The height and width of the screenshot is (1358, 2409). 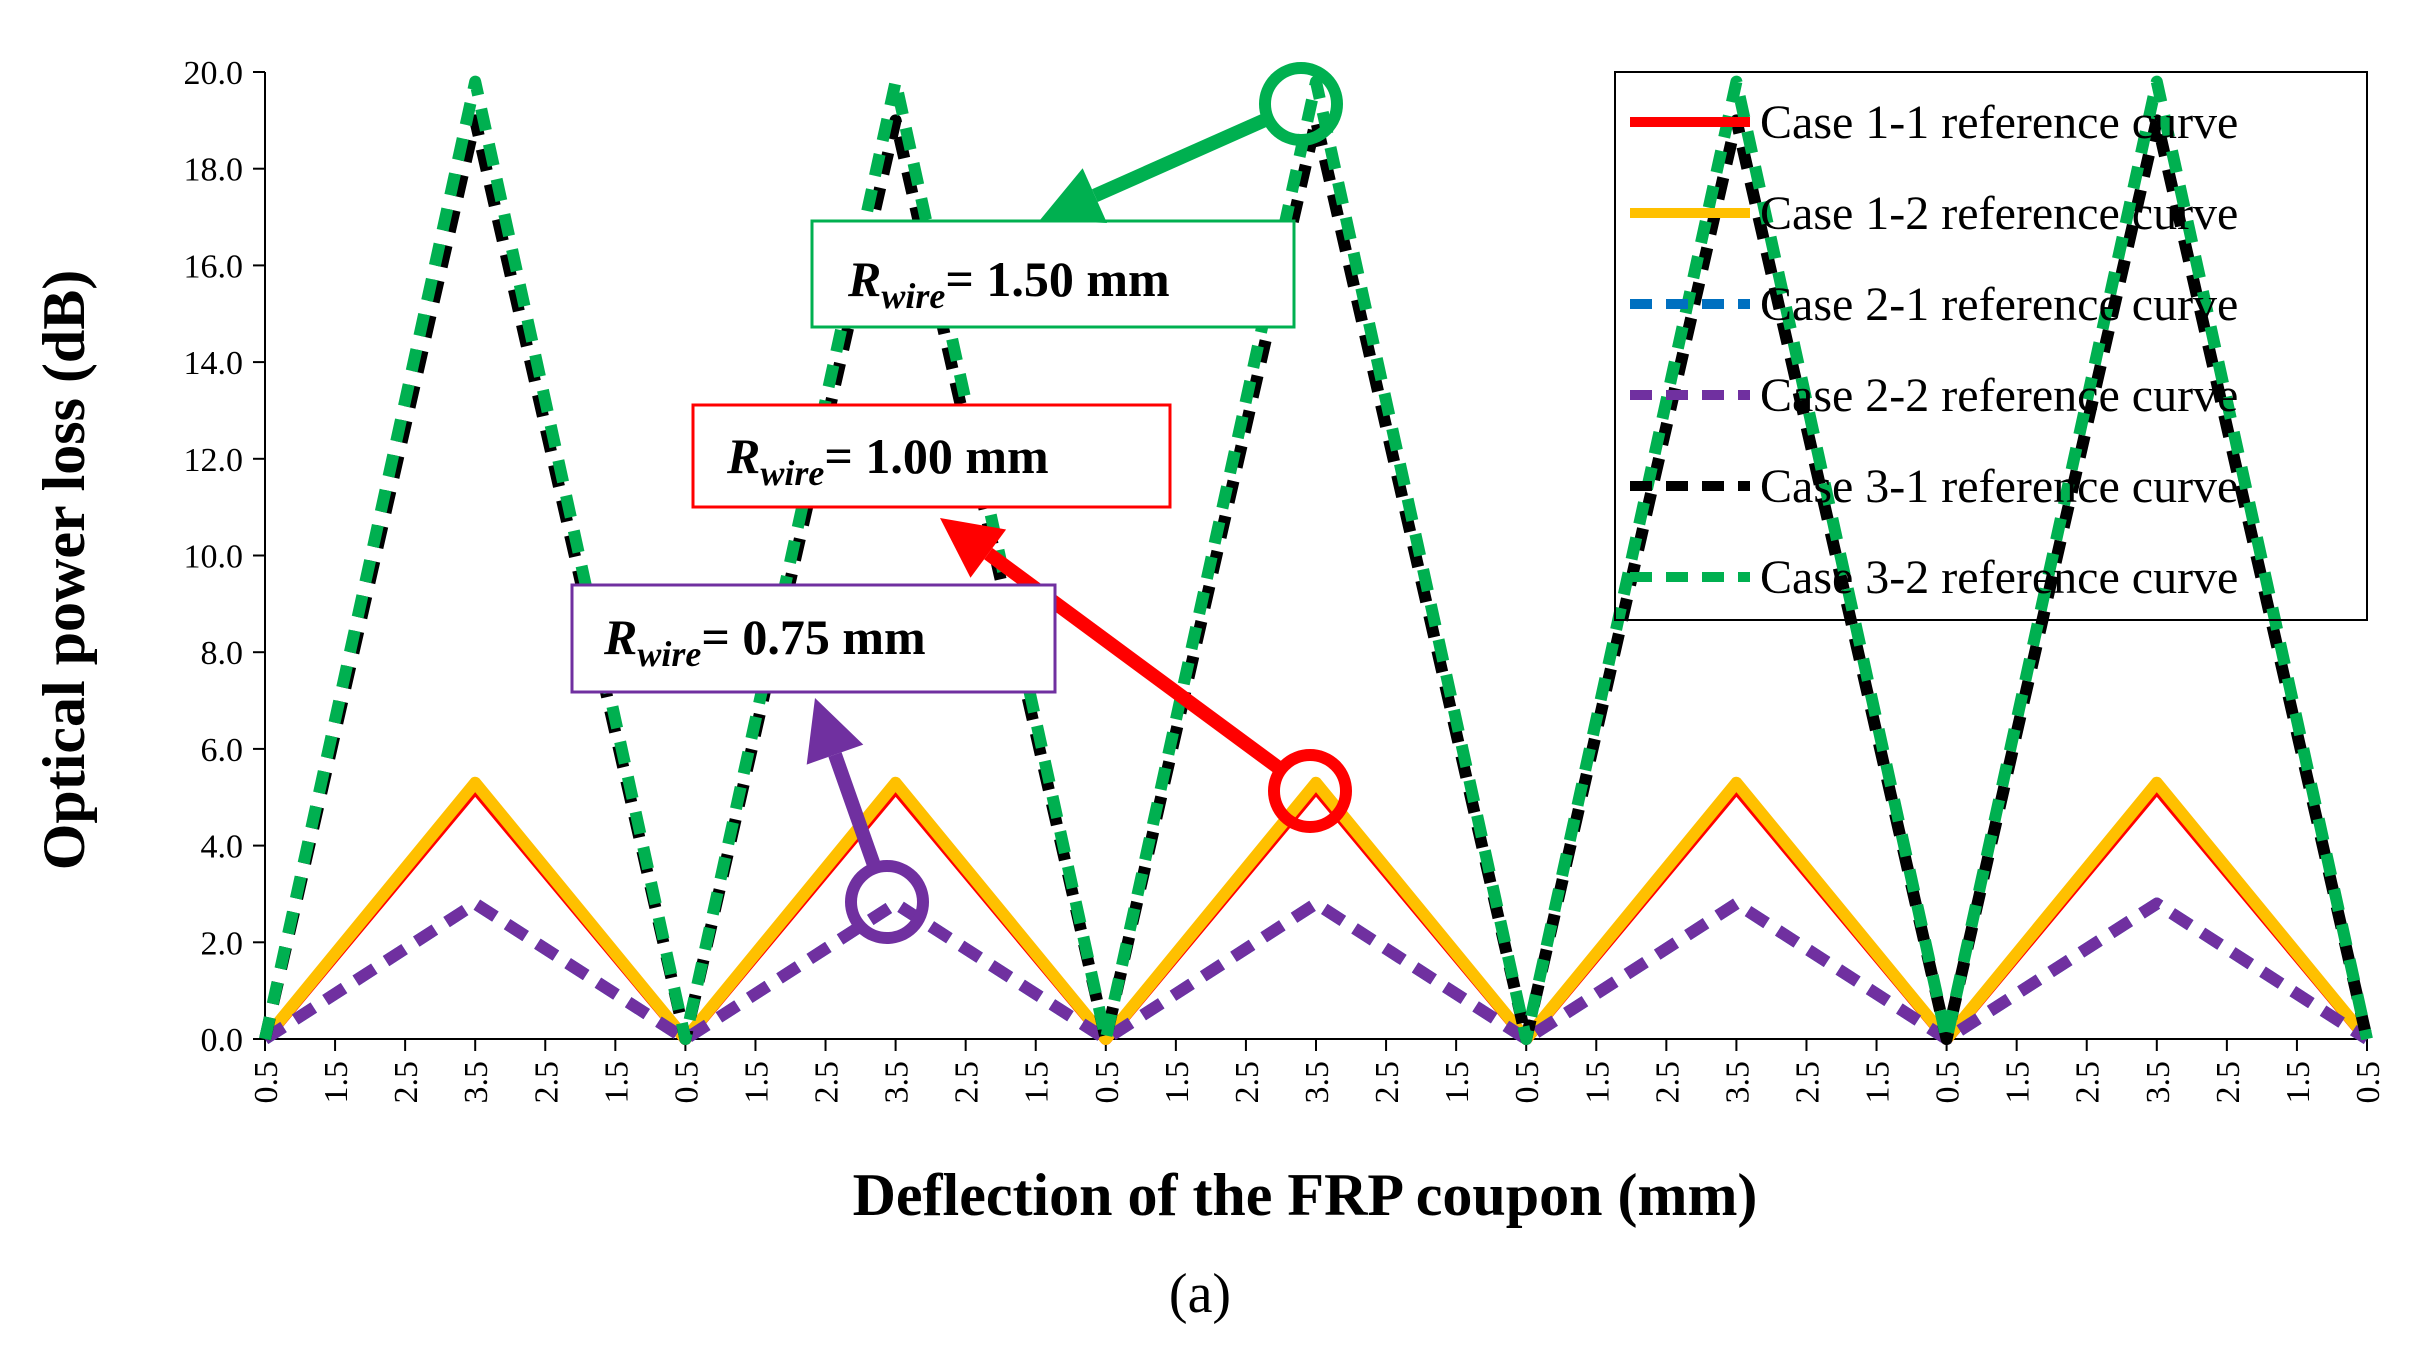 I want to click on y-tick-label: 14.0, so click(x=214, y=363).